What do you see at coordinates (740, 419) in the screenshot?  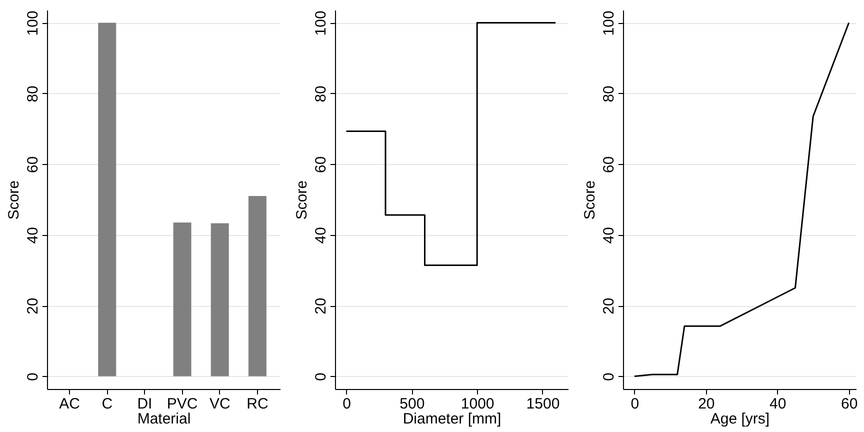 I see `x-axis-title: Age [yrs]` at bounding box center [740, 419].